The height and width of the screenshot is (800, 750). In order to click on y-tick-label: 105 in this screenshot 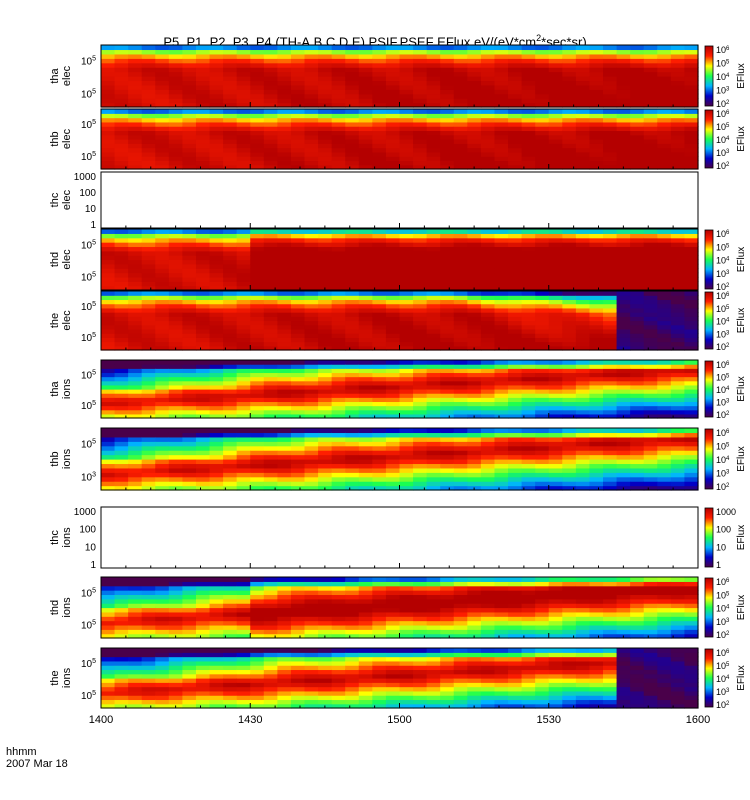, I will do `click(88, 406)`.